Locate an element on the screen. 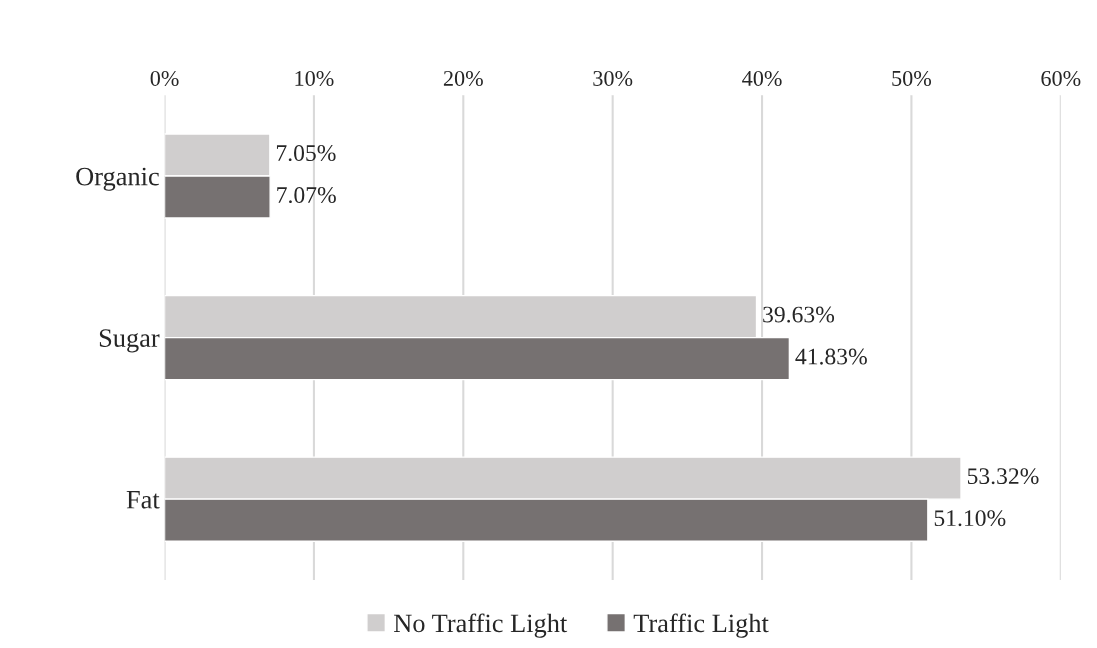 The image size is (1097, 648). data-label: 7.05% is located at coordinates (306, 153).